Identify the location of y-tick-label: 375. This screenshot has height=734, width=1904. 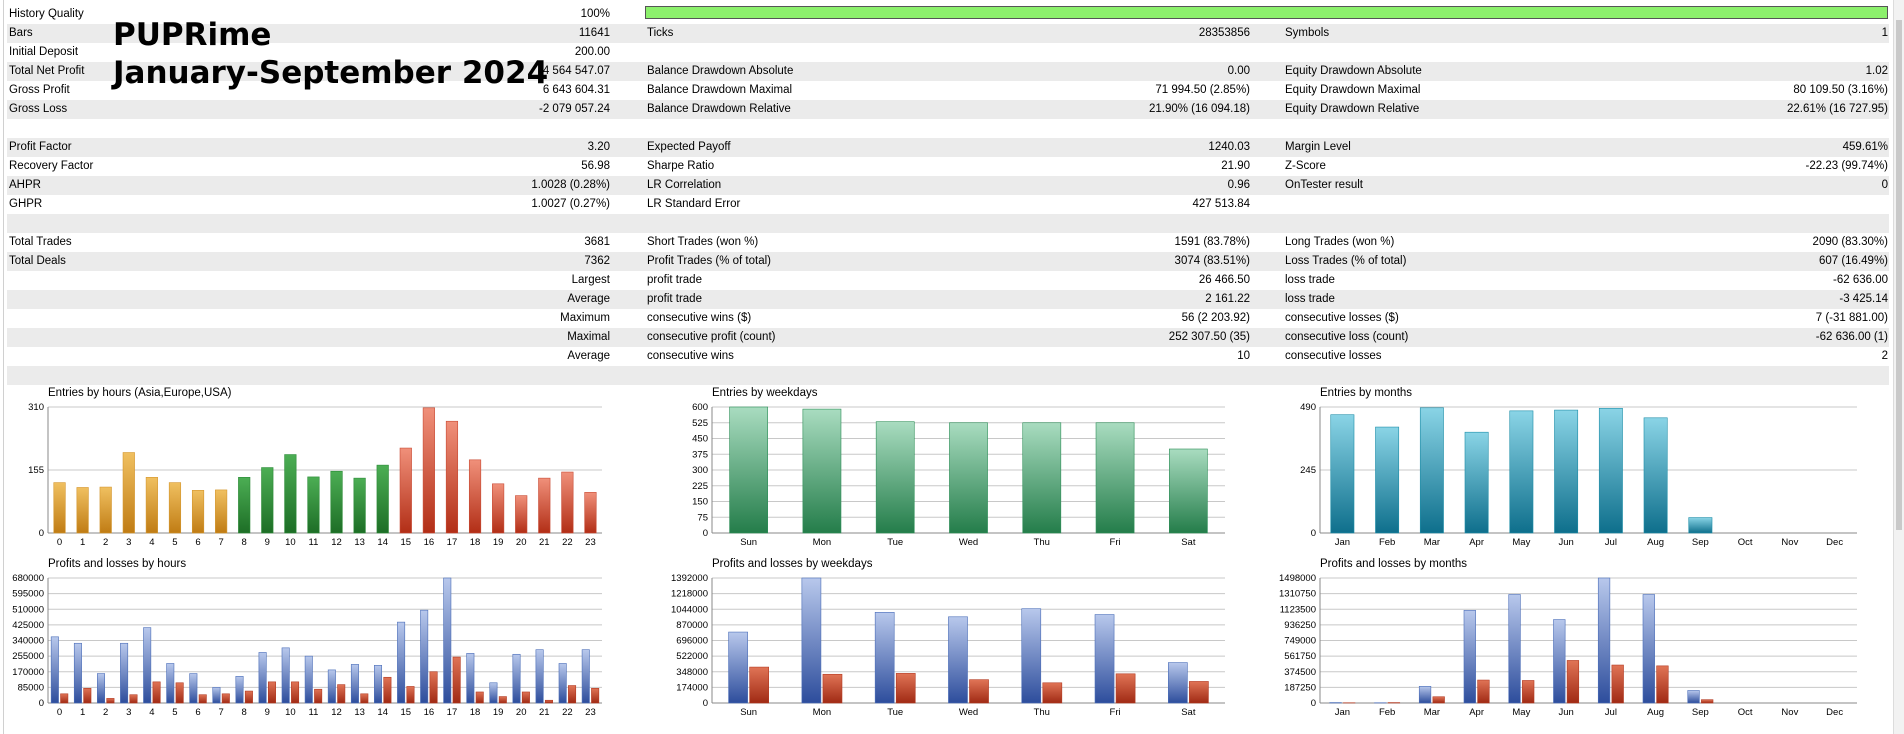
(700, 454).